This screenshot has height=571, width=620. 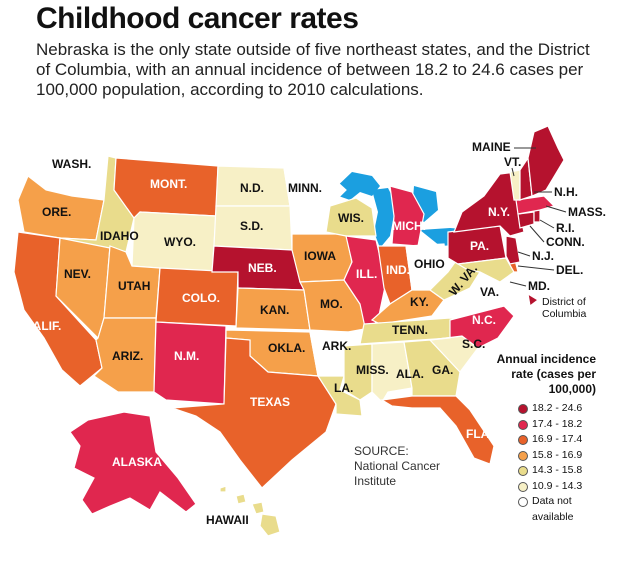 I want to click on legend-item: Data not available, so click(x=567, y=509).